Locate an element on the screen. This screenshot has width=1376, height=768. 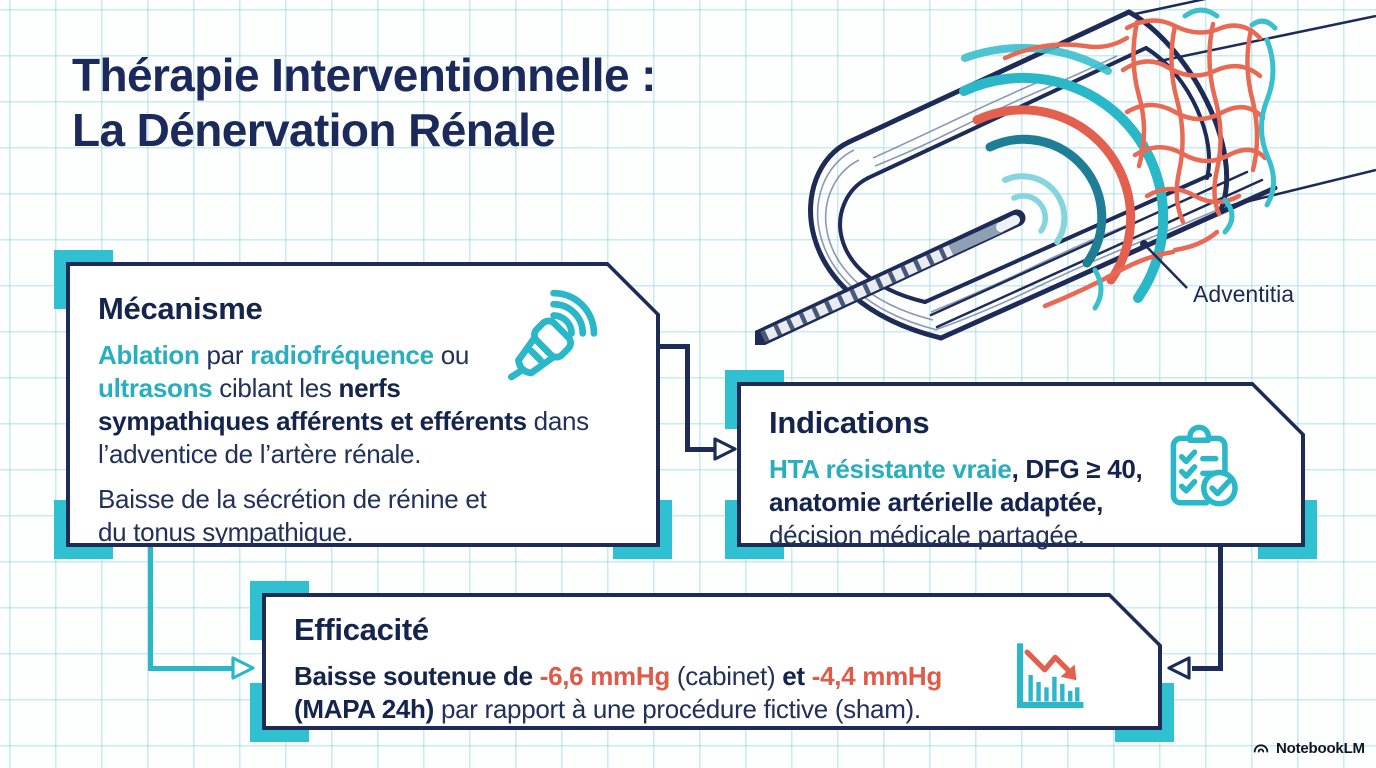
ultrasound-probe-icon is located at coordinates (552, 335).